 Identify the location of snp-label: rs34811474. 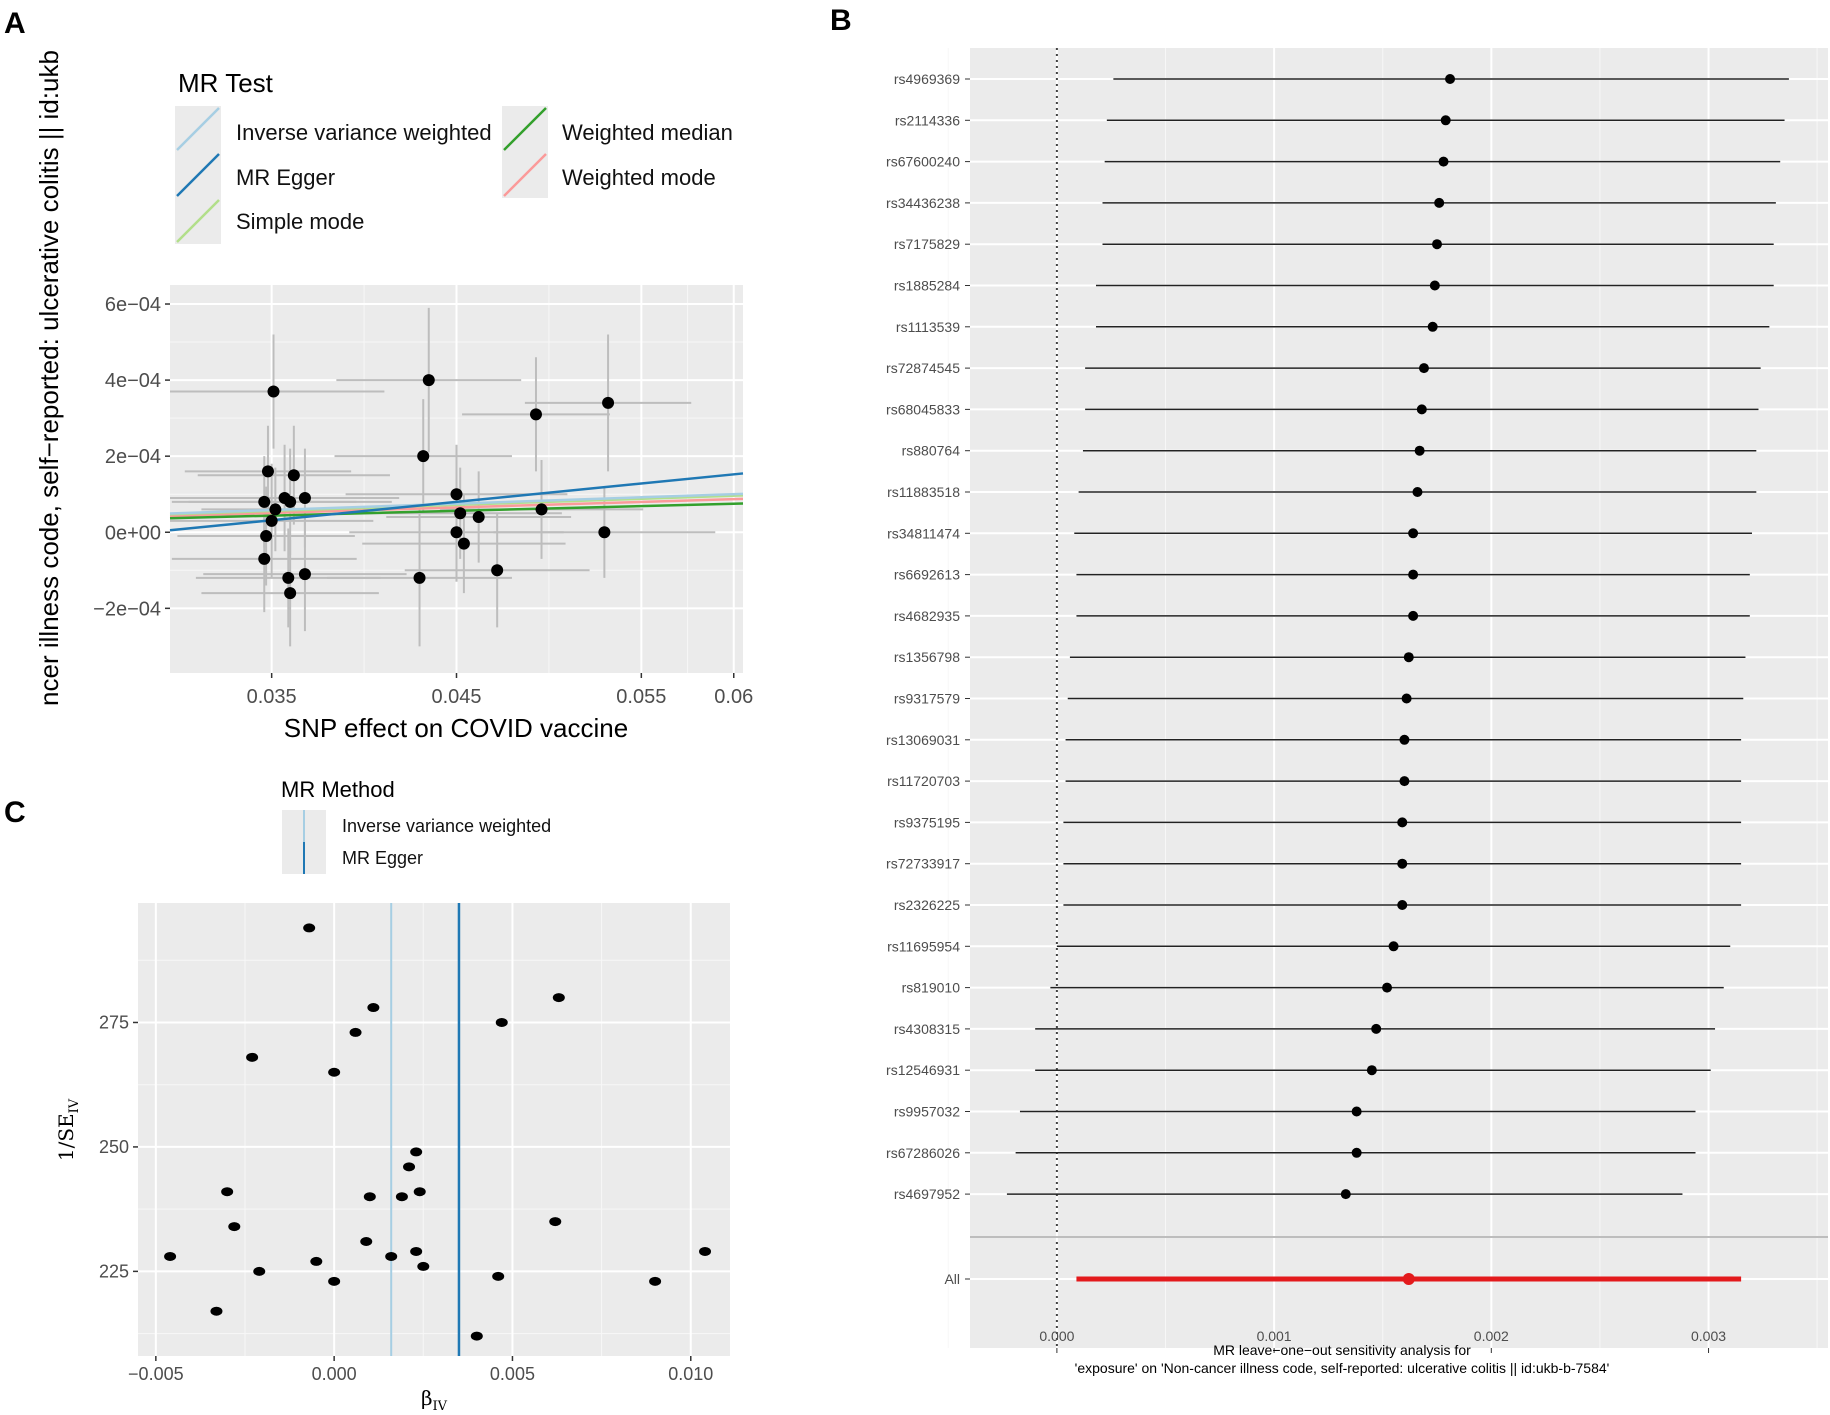
(923, 533).